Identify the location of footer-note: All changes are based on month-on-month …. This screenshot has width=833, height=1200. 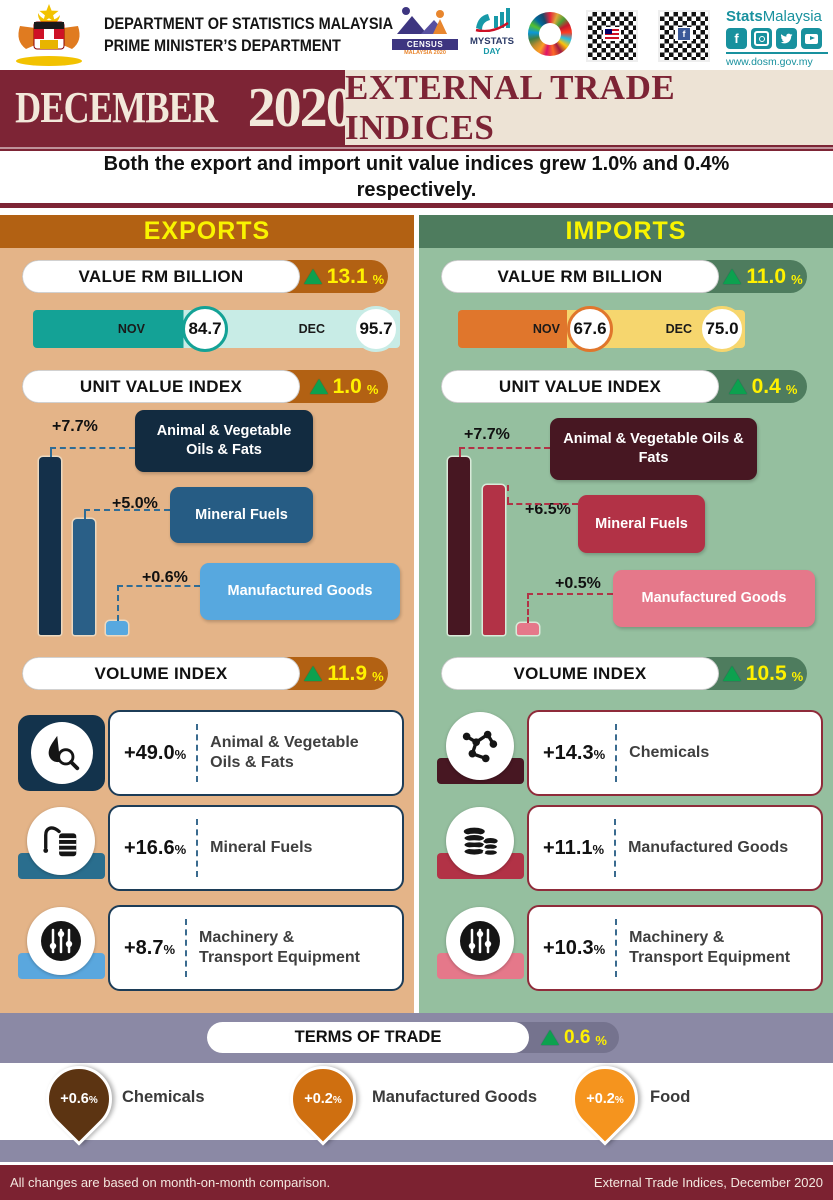
(170, 1182).